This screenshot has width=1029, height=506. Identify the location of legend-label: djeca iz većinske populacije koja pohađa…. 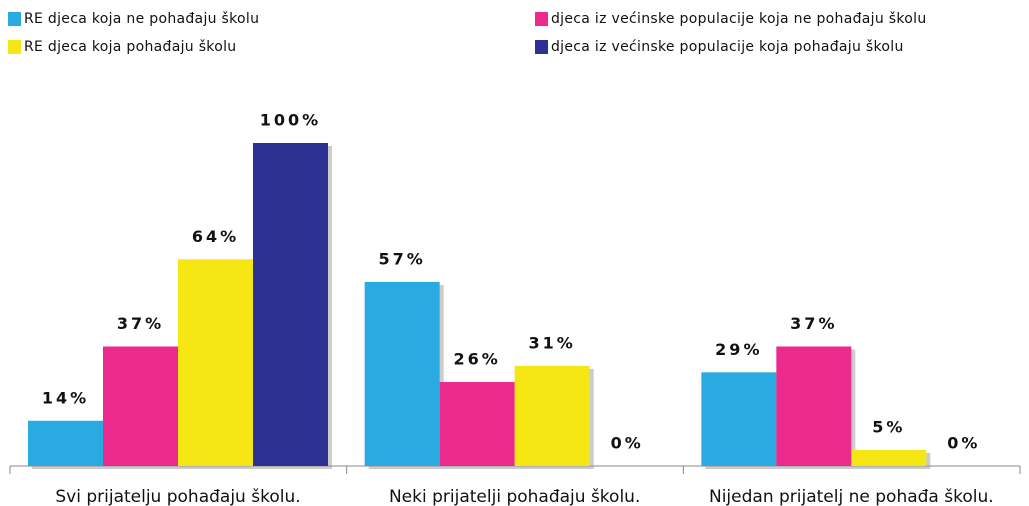
(727, 47).